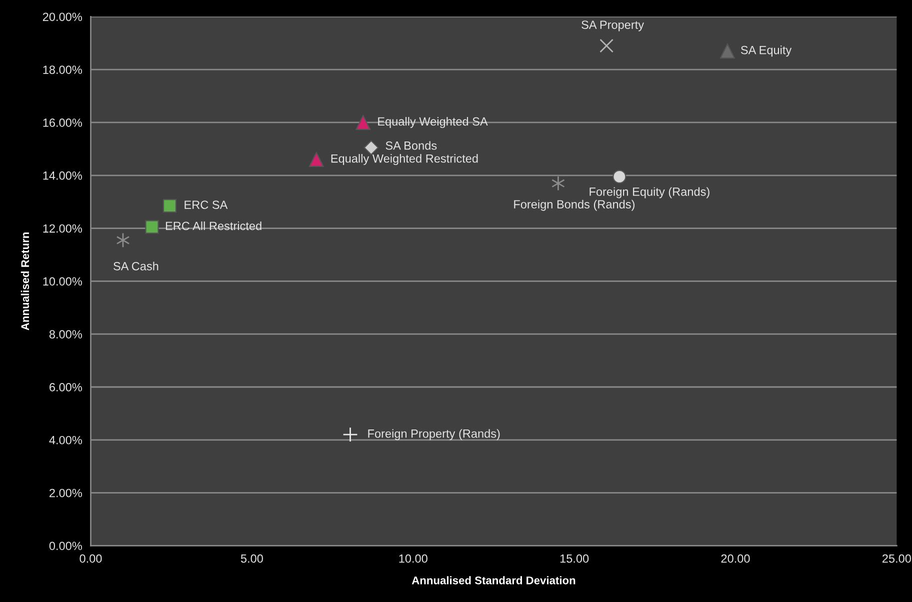 The height and width of the screenshot is (602, 912). Describe the element at coordinates (214, 225) in the screenshot. I see `series-label: ERC All Restricted` at that location.